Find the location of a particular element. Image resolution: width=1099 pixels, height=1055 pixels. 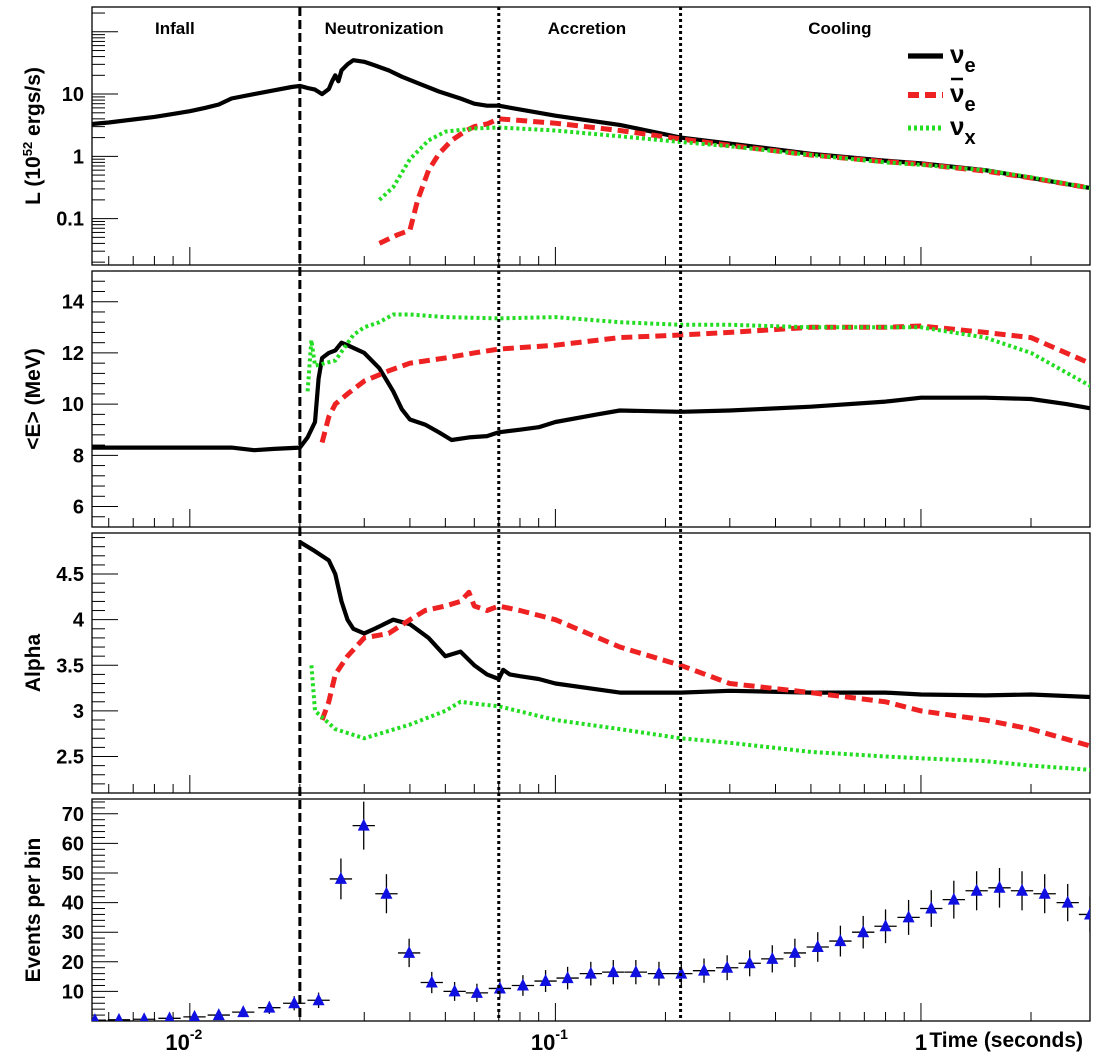

y-tick-label: 20 is located at coordinates (73, 963).